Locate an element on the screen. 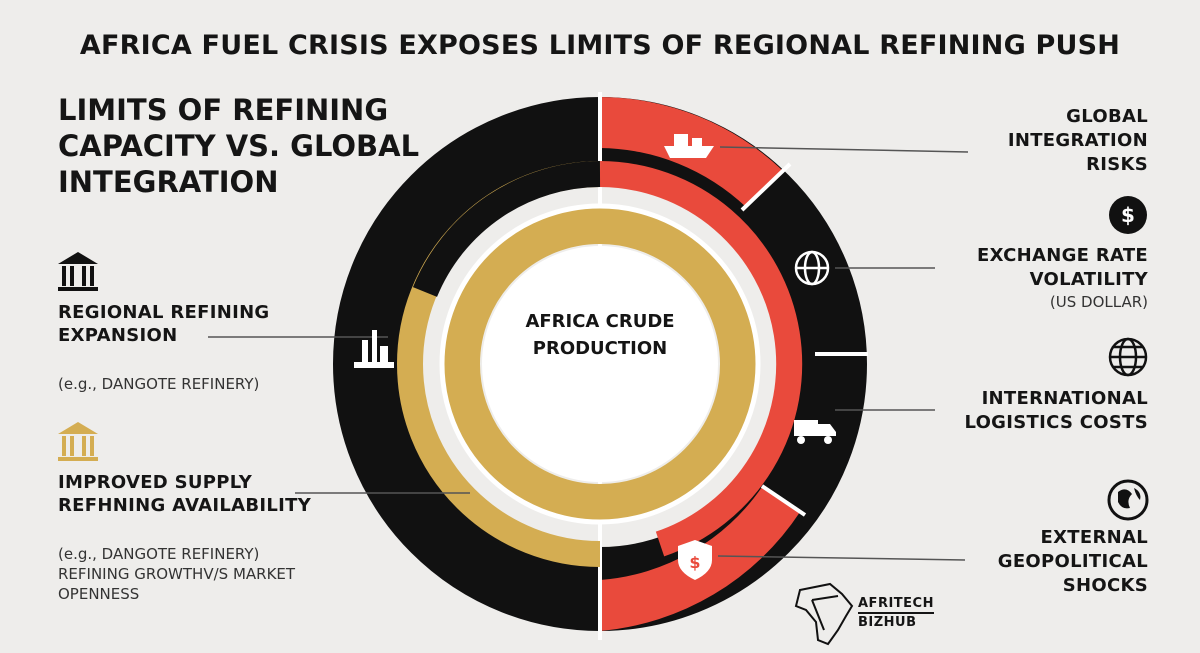 The width and height of the screenshot is (1200, 653). refinery-icon is located at coordinates (374, 349).